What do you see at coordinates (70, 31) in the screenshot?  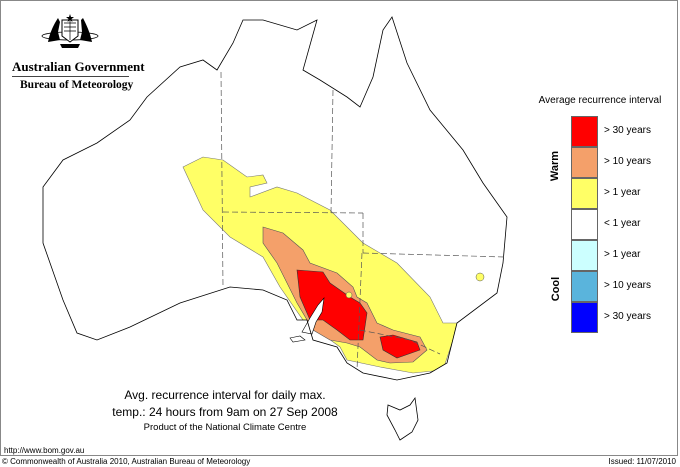 I see `coat-of-arms-icon` at bounding box center [70, 31].